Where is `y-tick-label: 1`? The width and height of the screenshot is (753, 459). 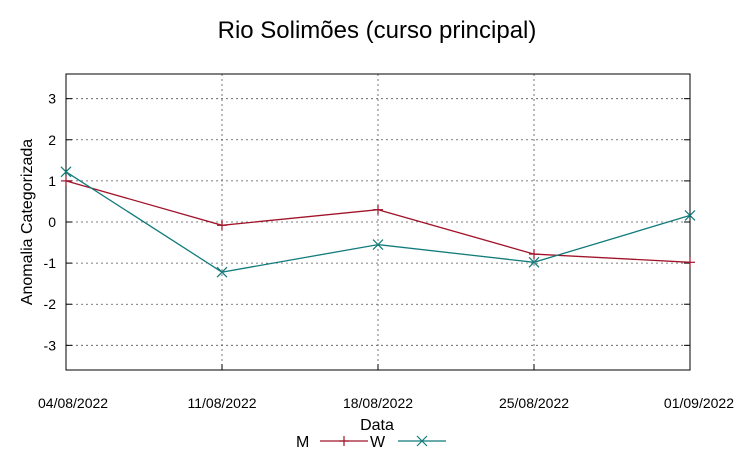 y-tick-label: 1 is located at coordinates (52, 181).